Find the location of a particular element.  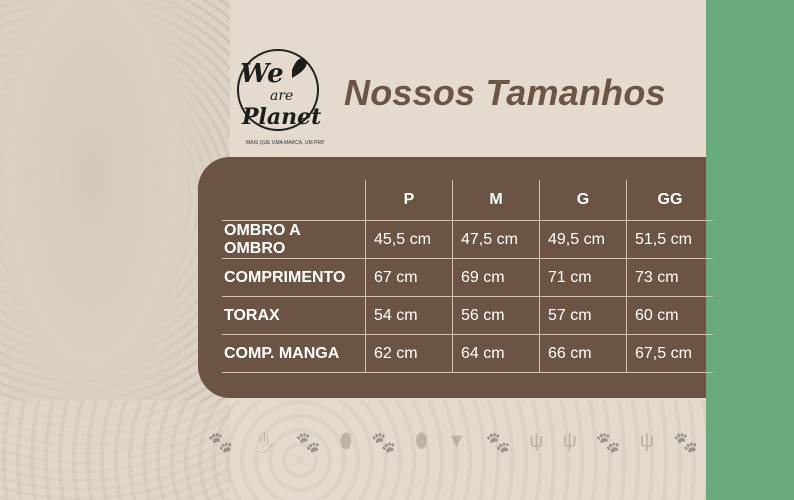

hand-print-icon: ✋ is located at coordinates (264, 443).